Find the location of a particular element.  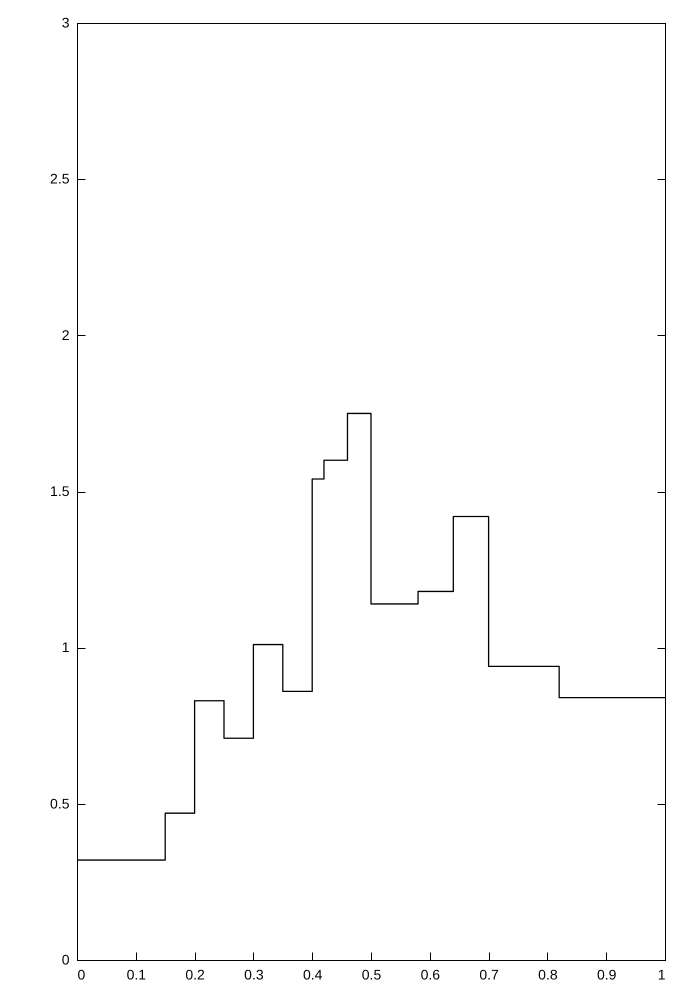

x-tick-label: 0.2 is located at coordinates (195, 974).